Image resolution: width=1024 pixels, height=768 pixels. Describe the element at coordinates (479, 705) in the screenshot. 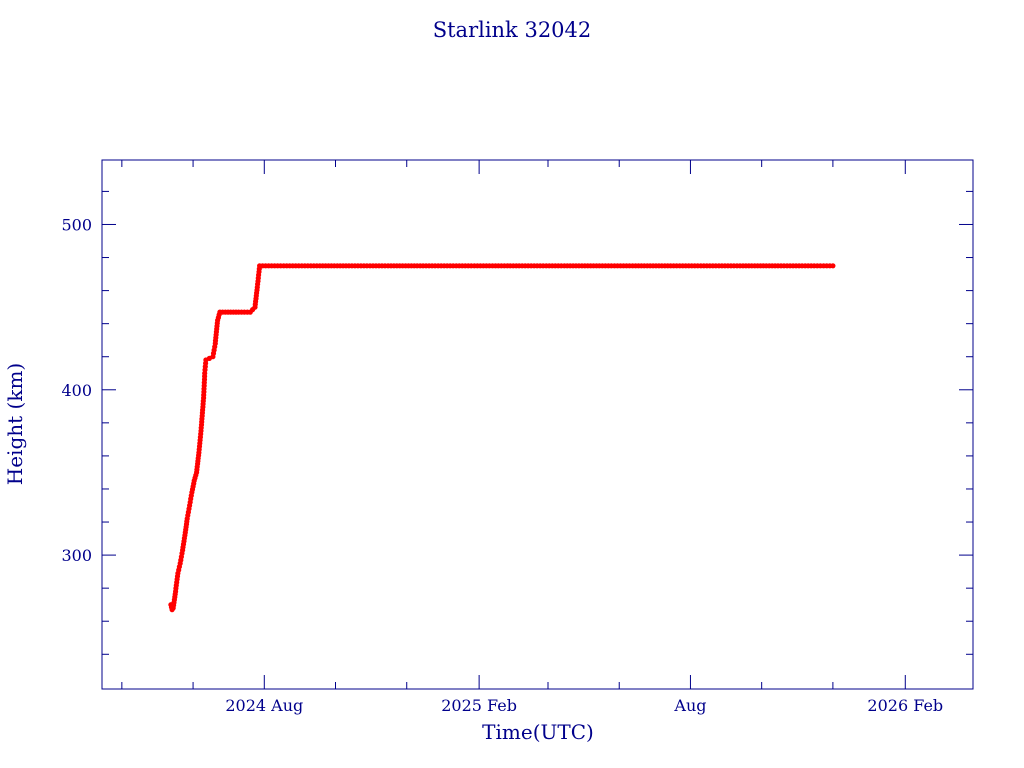

I see `x-tick-label: 2025 Feb` at that location.